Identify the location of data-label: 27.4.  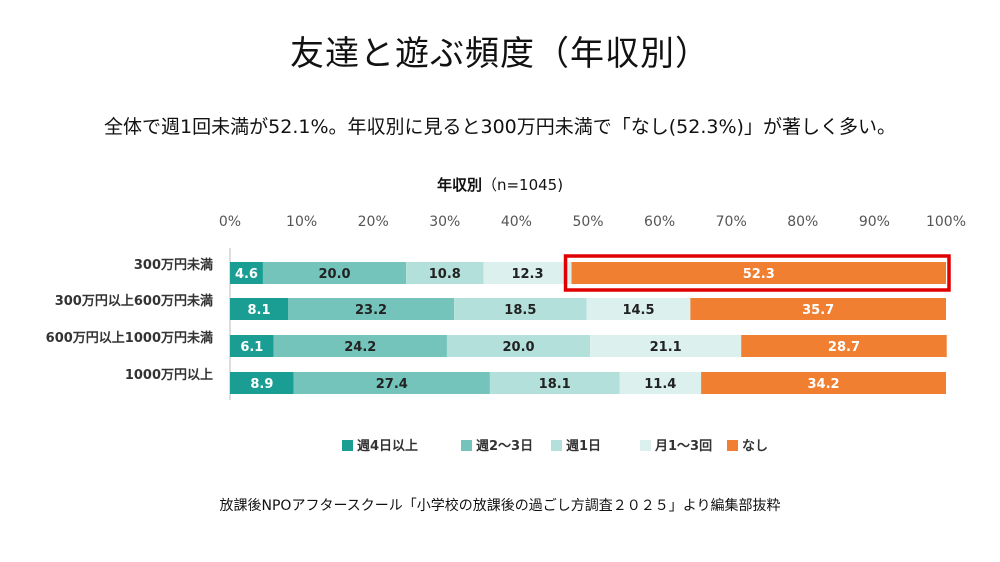
(392, 384).